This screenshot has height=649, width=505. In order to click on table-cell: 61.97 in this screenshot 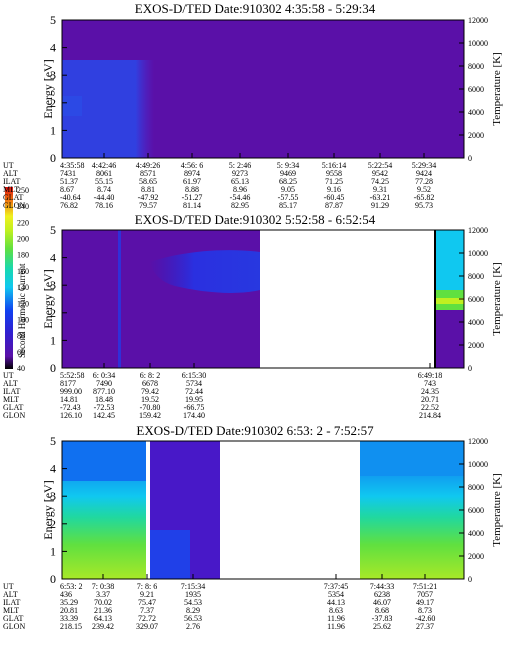, I will do `click(192, 181)`.